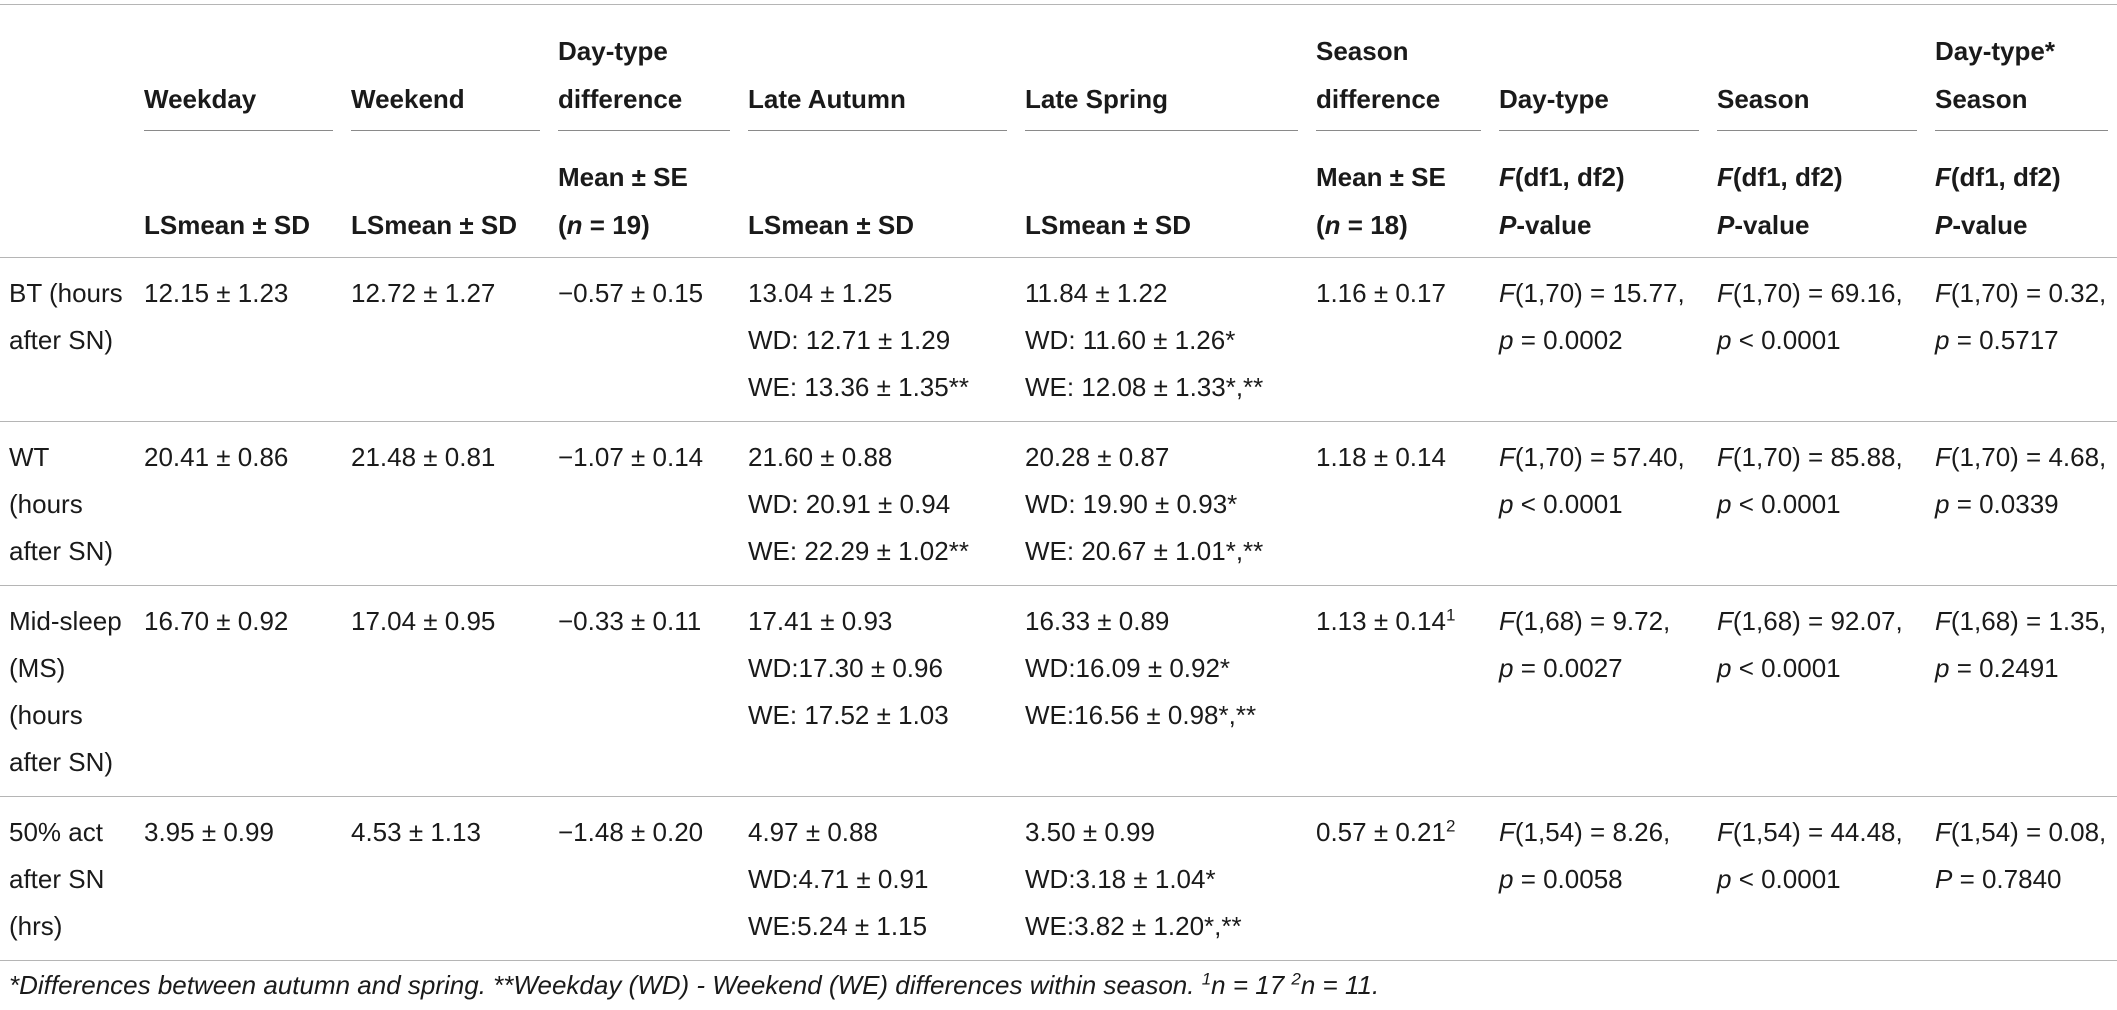  Describe the element at coordinates (604, 225) in the screenshot. I see `subheader-n: (n = 19)` at that location.